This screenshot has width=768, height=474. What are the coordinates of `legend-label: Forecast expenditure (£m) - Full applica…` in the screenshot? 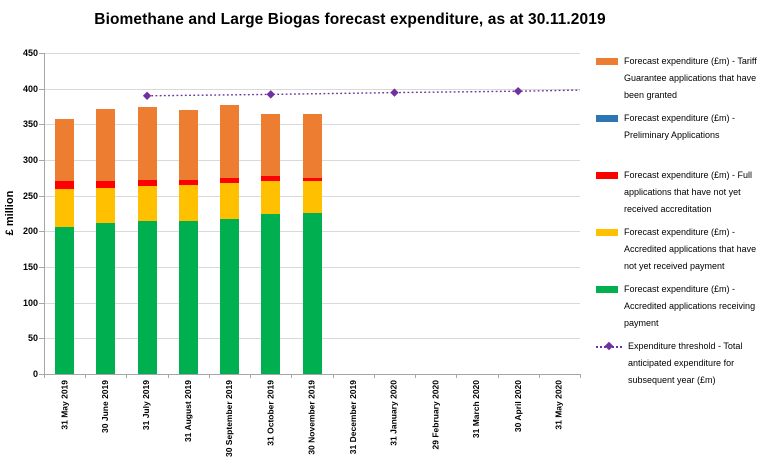 It's located at (688, 192).